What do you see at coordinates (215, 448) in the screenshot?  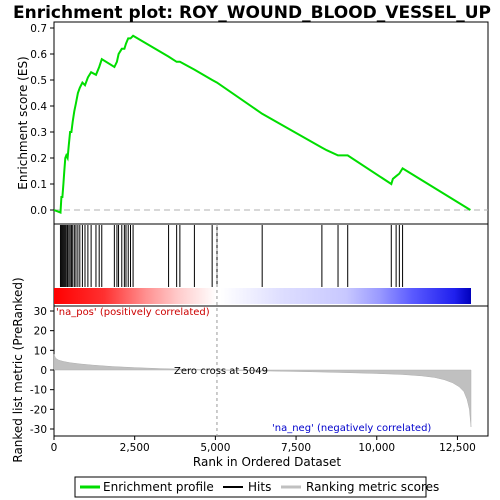 I see `x-tick-label: 5,000` at bounding box center [215, 448].